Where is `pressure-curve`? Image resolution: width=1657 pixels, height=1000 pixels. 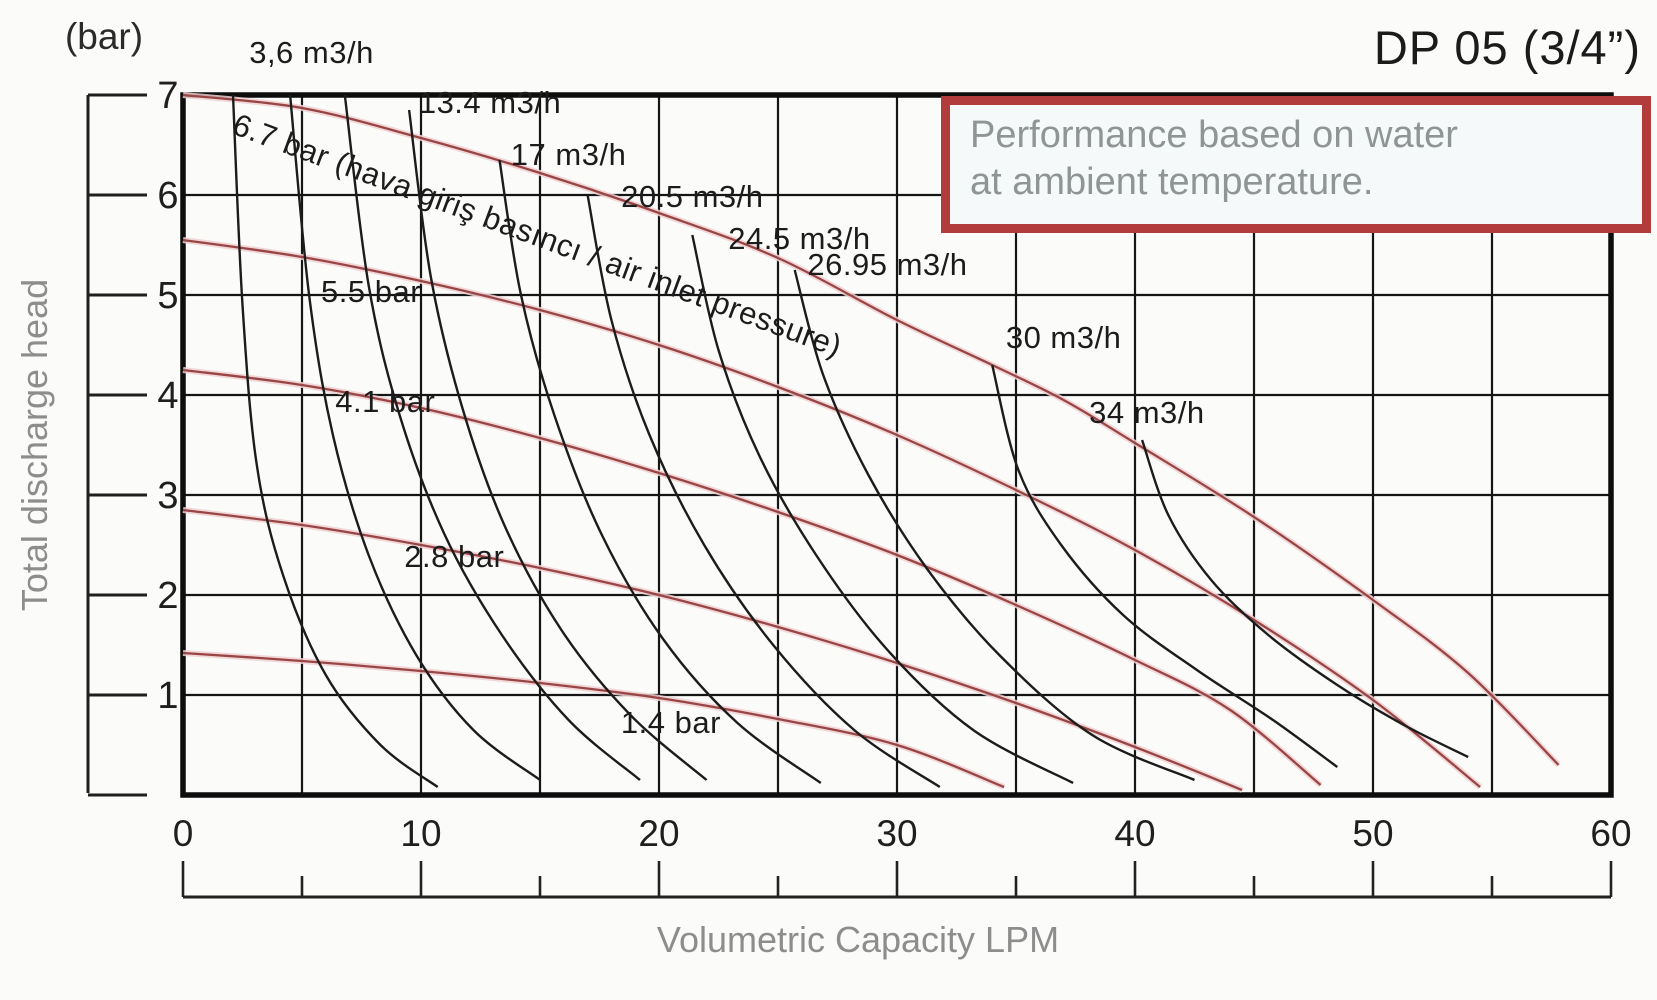
pressure-curve is located at coordinates (593, 720).